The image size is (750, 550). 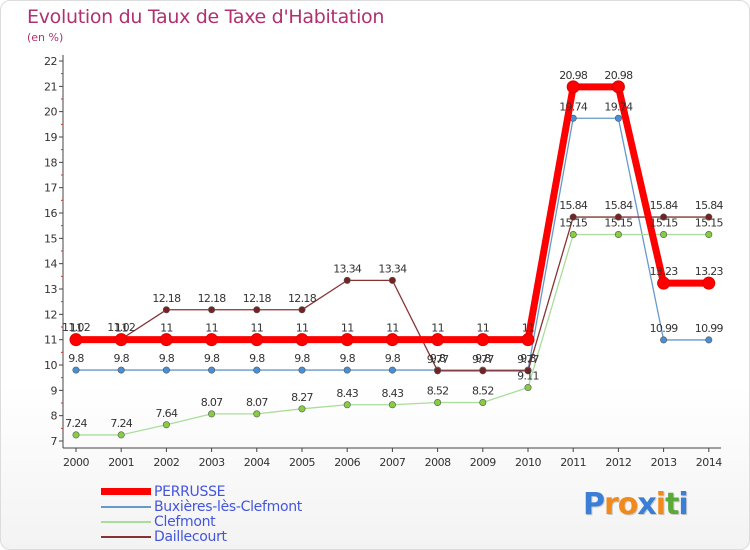 I want to click on x-tick-label: 2012, so click(x=618, y=462).